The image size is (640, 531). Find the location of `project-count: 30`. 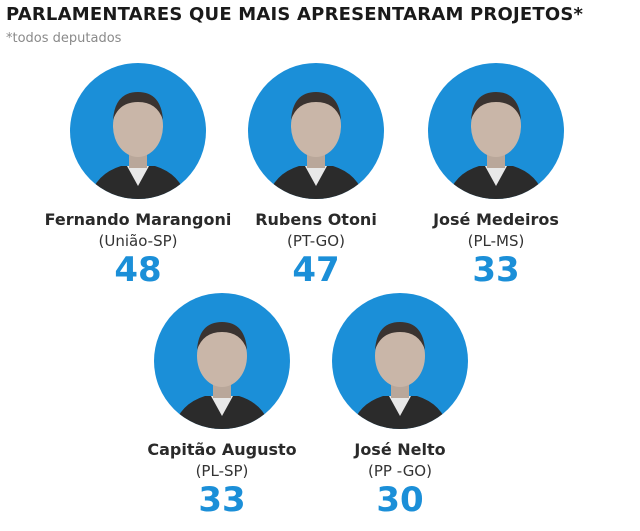

project-count: 30 is located at coordinates (400, 500).